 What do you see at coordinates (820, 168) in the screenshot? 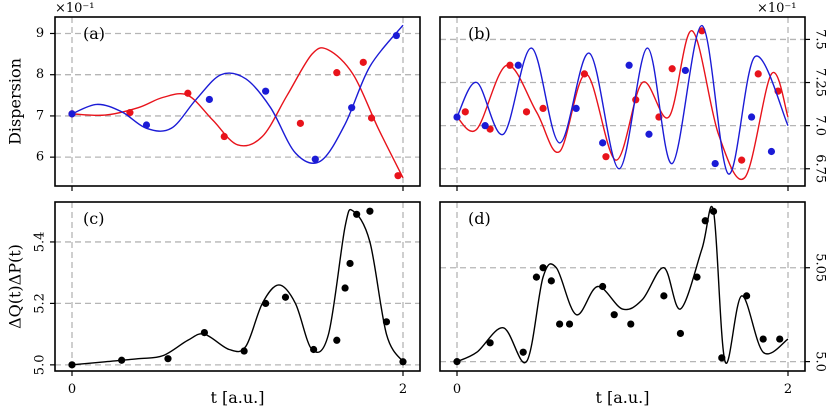
I see `y-tick-label: 6.75` at bounding box center [820, 168].